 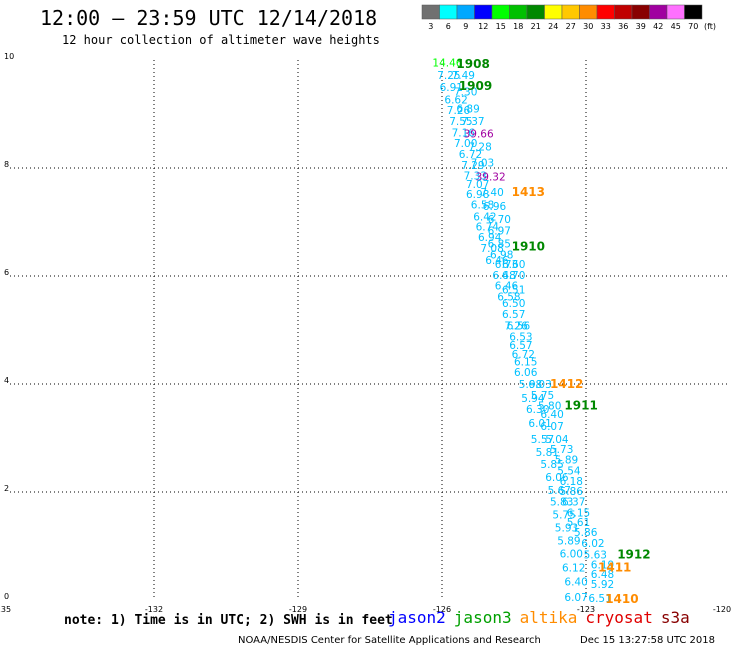 What do you see at coordinates (513, 291) in the screenshot?
I see `wave-height-label: 6.51` at bounding box center [513, 291].